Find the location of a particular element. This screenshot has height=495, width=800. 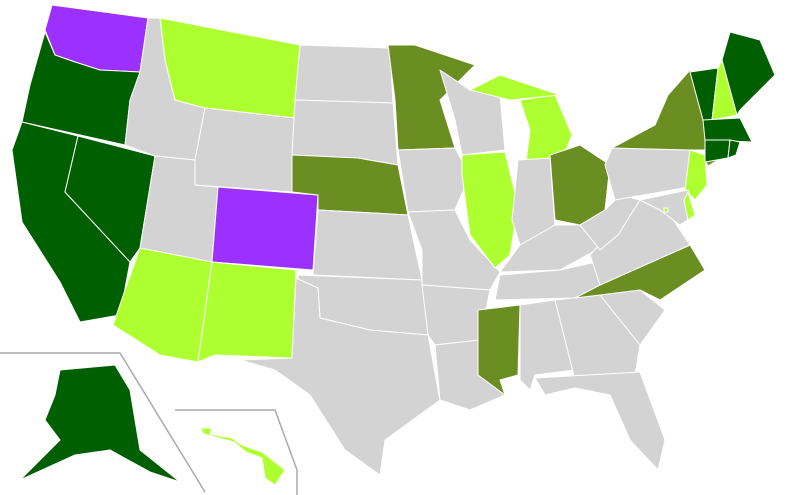

hawaii-inset-border is located at coordinates (236, 452).